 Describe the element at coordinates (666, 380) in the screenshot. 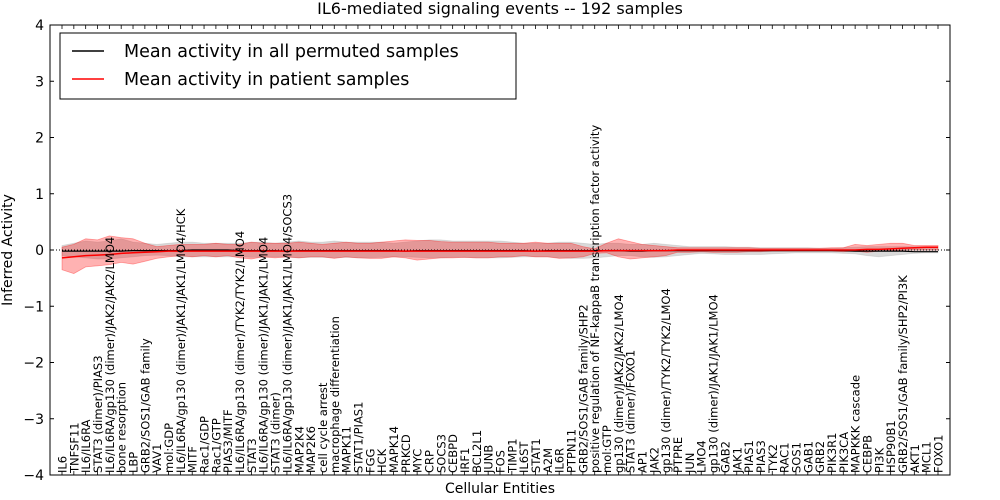

I see `x-tick-label: gp130 (dimer)/TYK2/TYK2/LMO4` at that location.